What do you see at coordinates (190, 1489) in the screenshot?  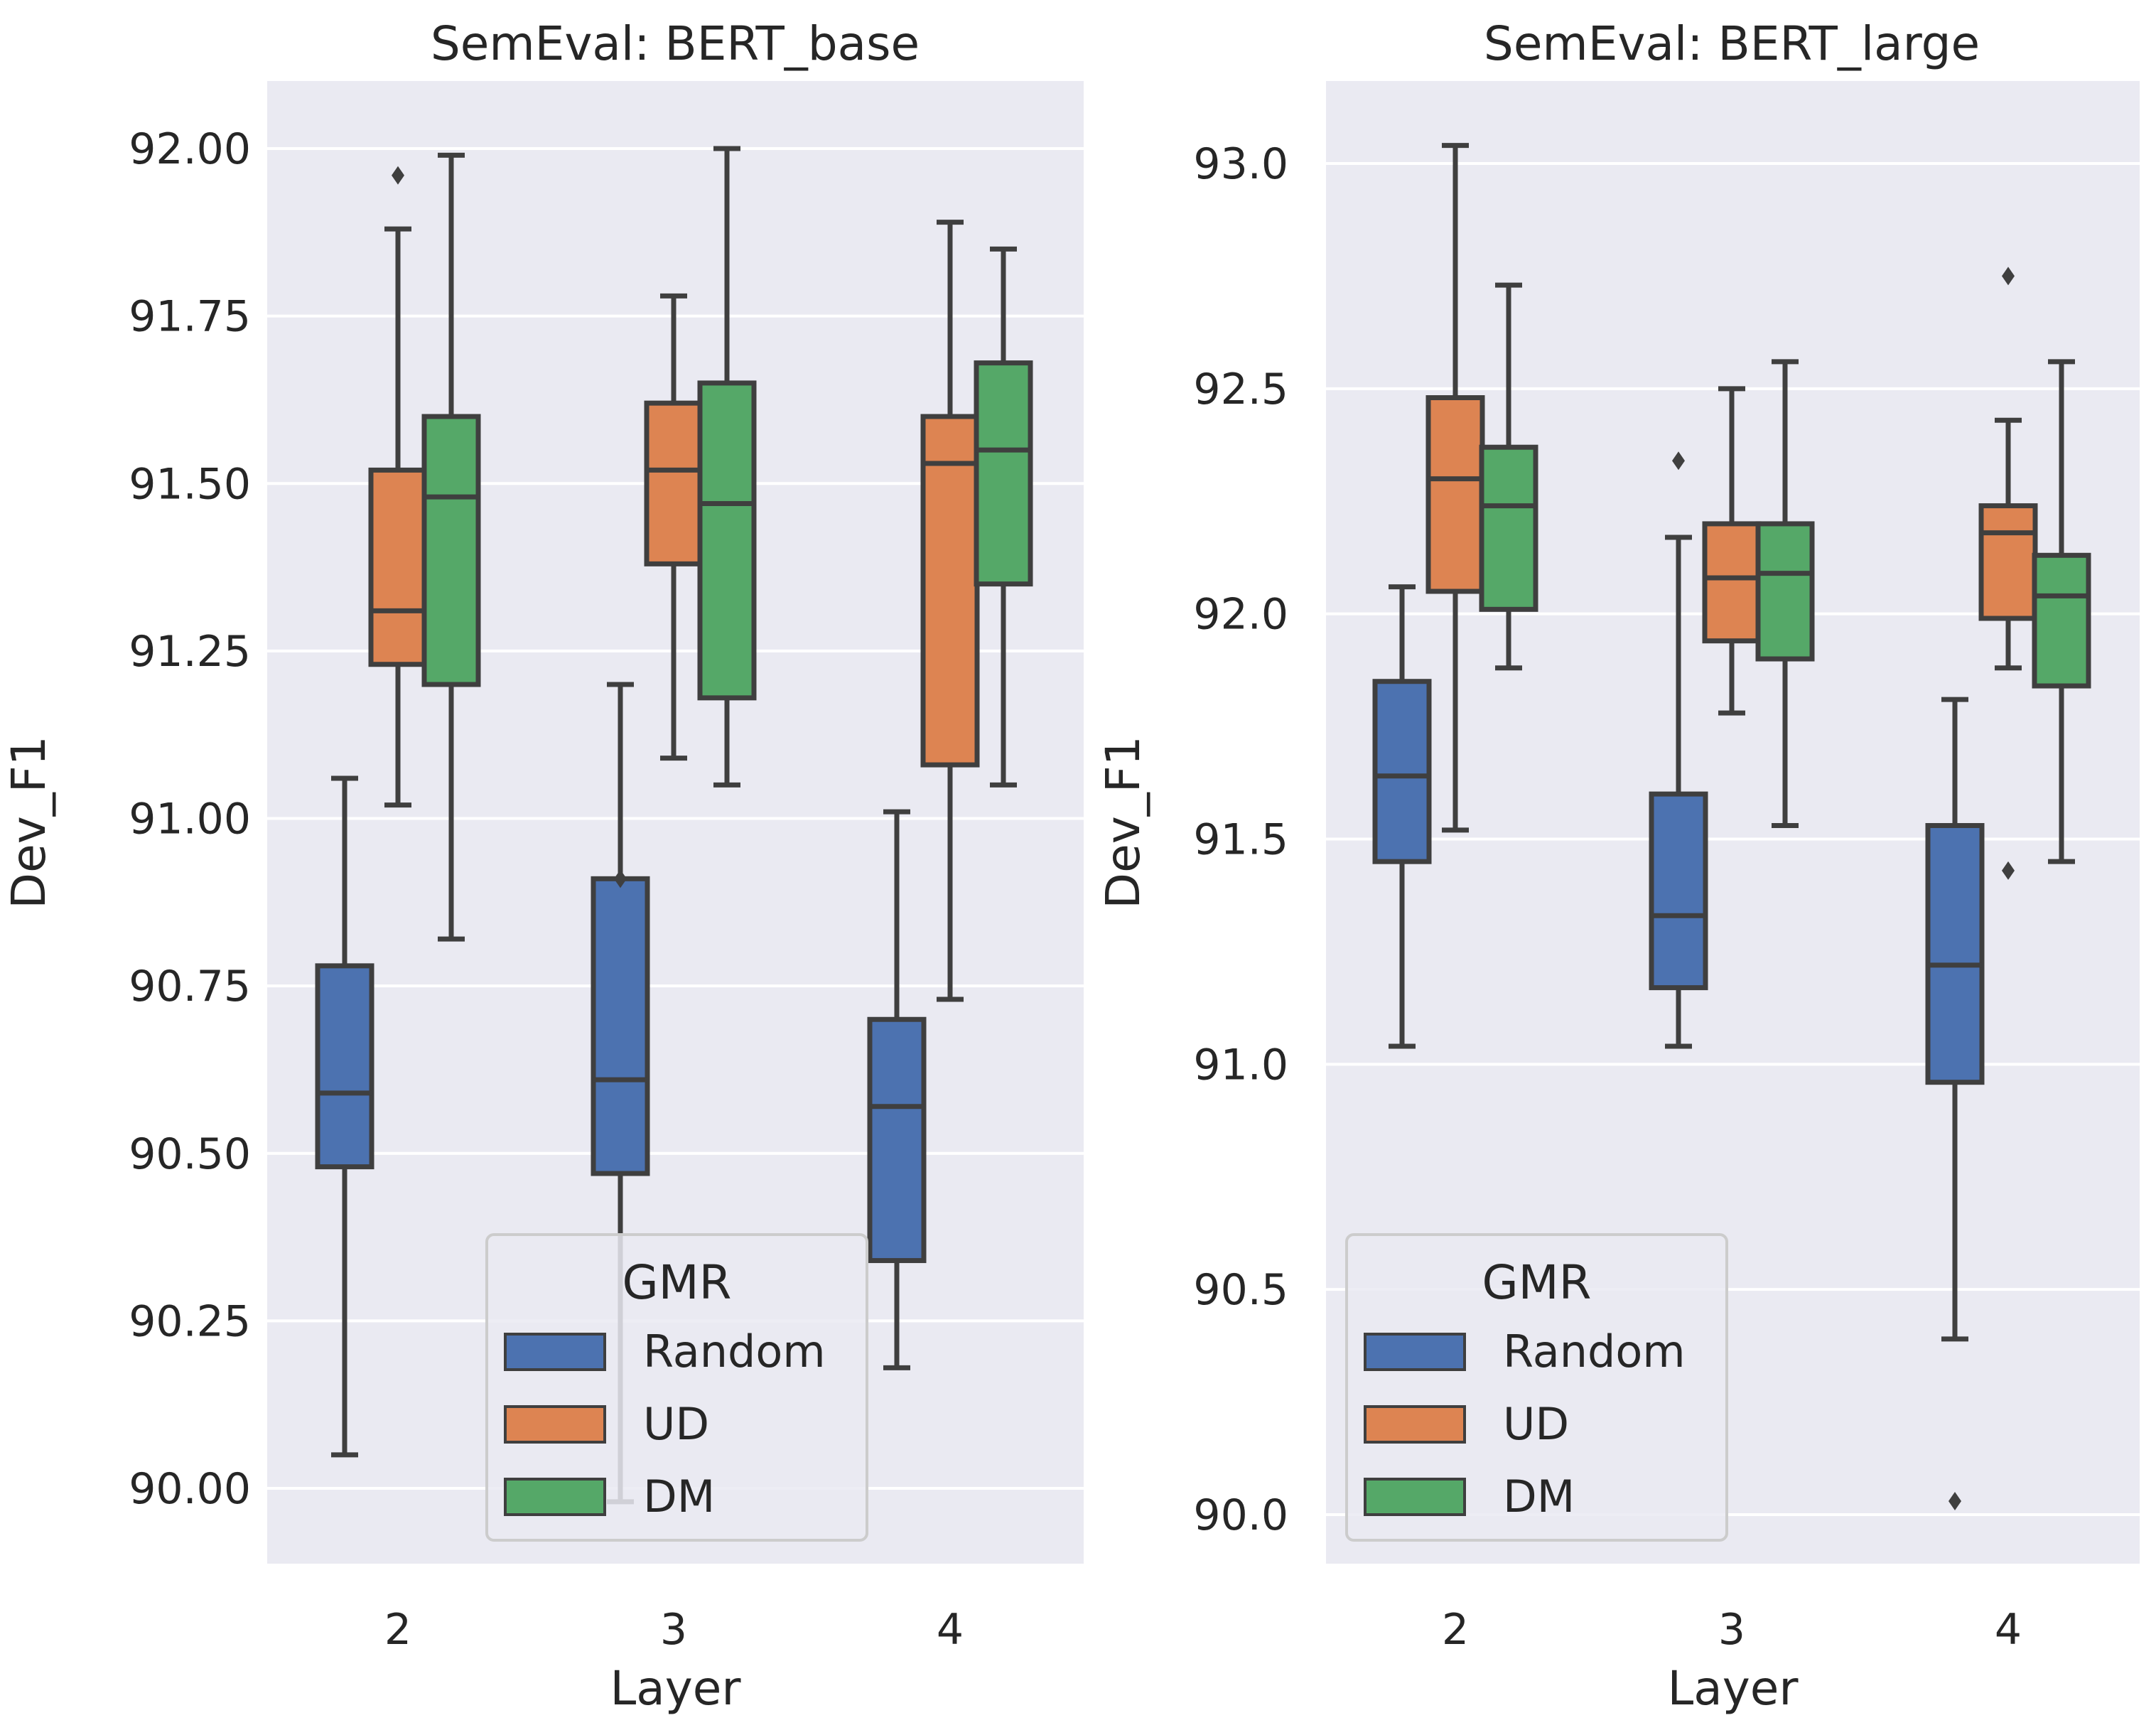 I see `y-tick-label: 90.00` at bounding box center [190, 1489].